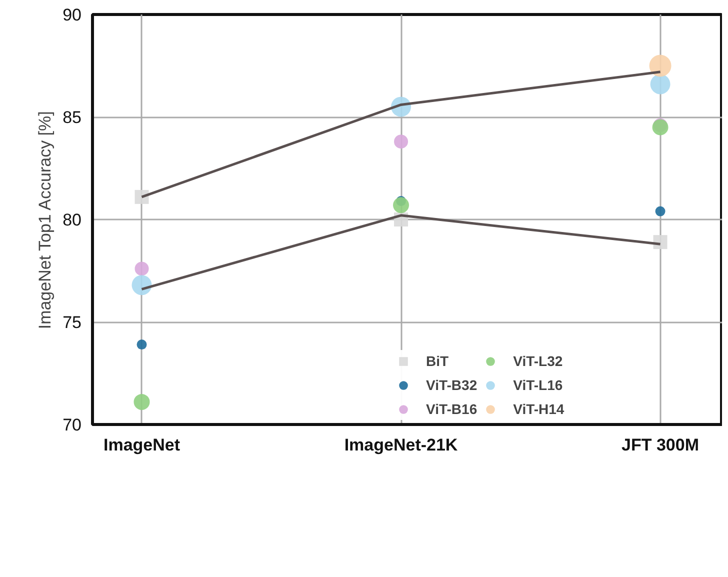 This screenshot has width=728, height=577. What do you see at coordinates (452, 409) in the screenshot?
I see `legend-label: ViT-B16` at bounding box center [452, 409].